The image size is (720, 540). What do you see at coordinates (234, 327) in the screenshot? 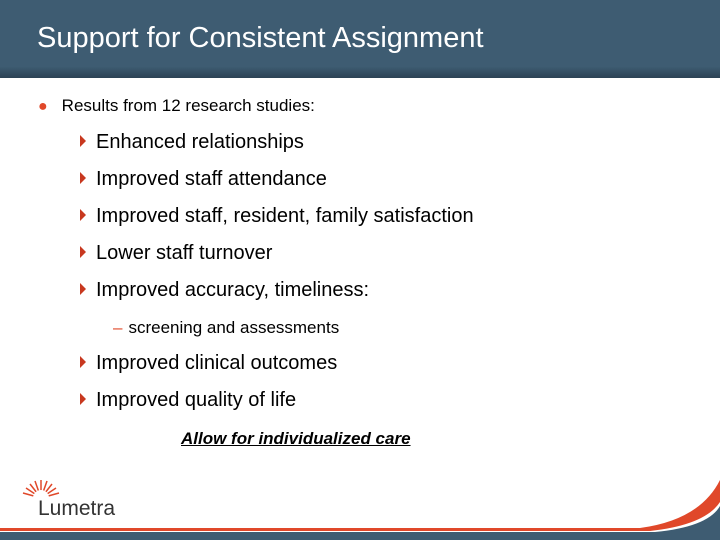
I see `sub-item-text: screening and assessments` at bounding box center [234, 327].